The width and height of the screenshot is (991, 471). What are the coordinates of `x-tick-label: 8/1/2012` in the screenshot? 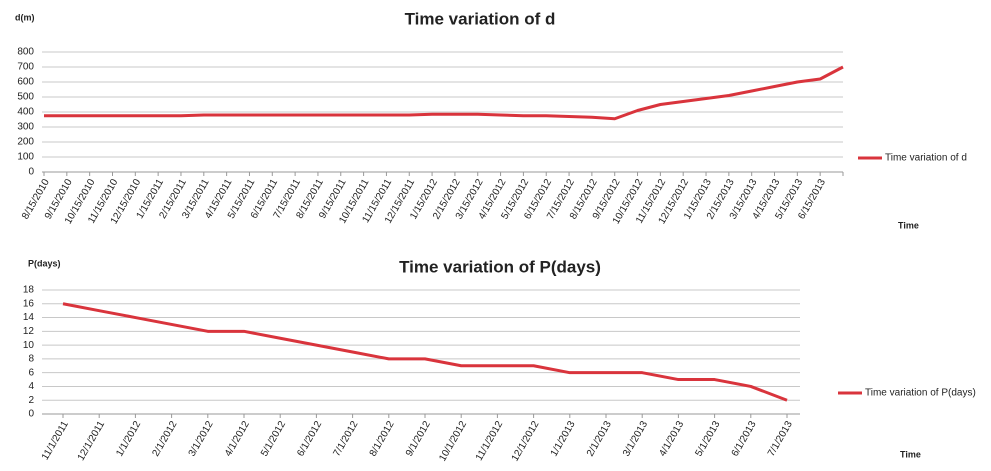 It's located at (382, 439).